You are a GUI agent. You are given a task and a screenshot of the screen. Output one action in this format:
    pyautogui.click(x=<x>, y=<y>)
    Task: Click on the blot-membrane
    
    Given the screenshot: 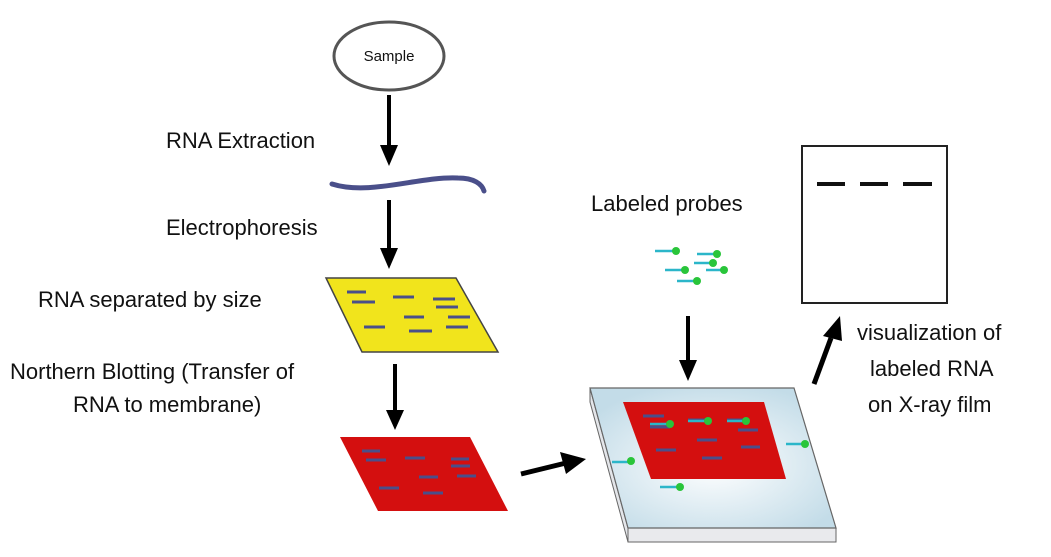 What is the action you would take?
    pyautogui.click(x=424, y=474)
    